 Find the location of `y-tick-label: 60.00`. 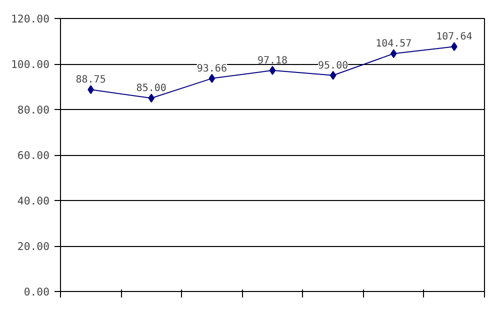

y-tick-label: 60.00 is located at coordinates (33, 155).